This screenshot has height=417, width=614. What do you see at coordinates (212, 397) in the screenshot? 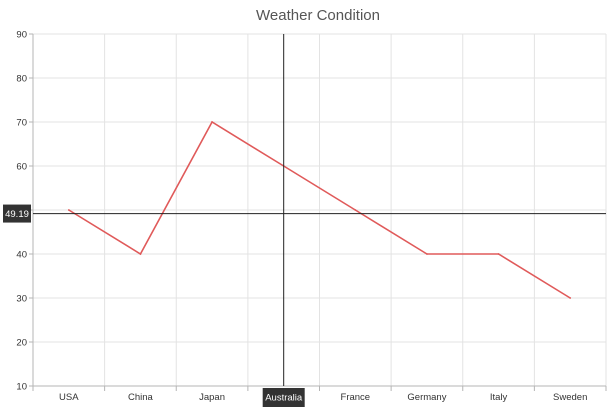
I see `x-tick-label: Japan` at bounding box center [212, 397].